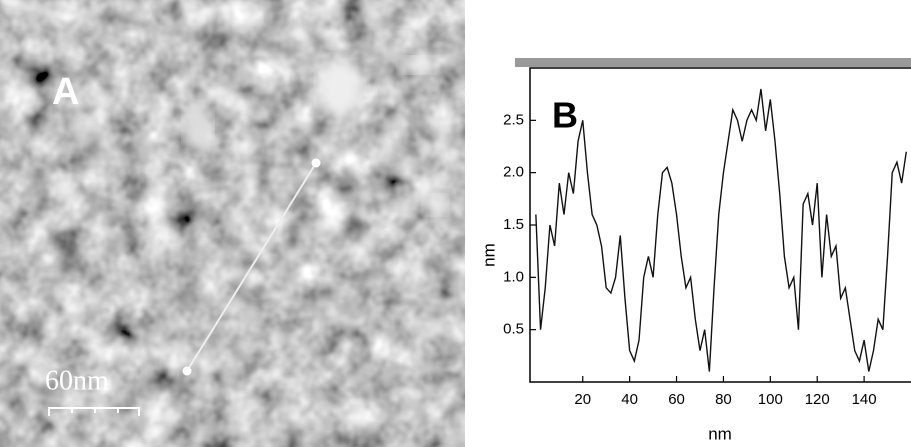  What do you see at coordinates (676, 399) in the screenshot?
I see `x-tick-label: 60` at bounding box center [676, 399].